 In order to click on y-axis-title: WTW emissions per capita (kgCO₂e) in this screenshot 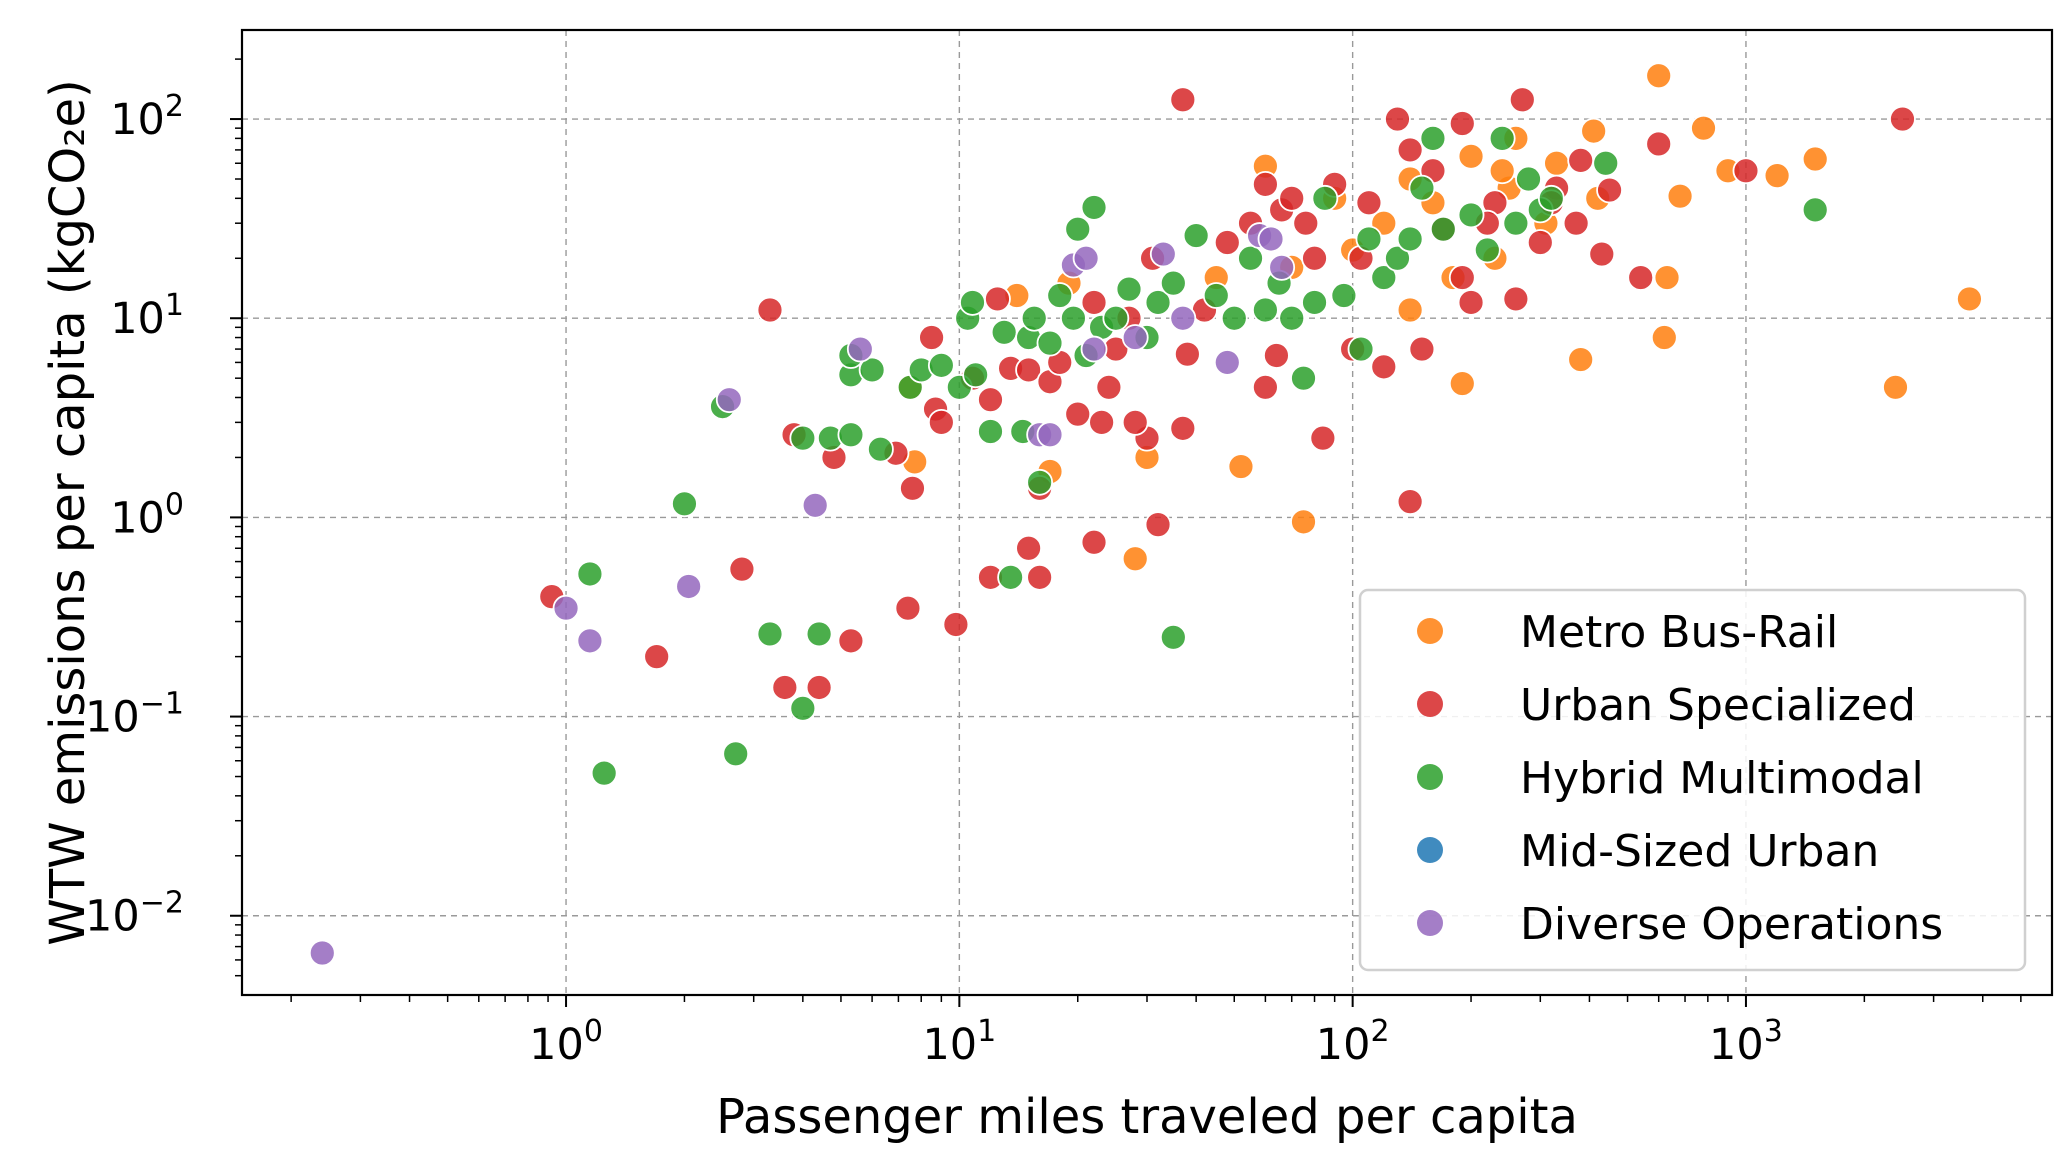, I will do `click(68, 512)`.